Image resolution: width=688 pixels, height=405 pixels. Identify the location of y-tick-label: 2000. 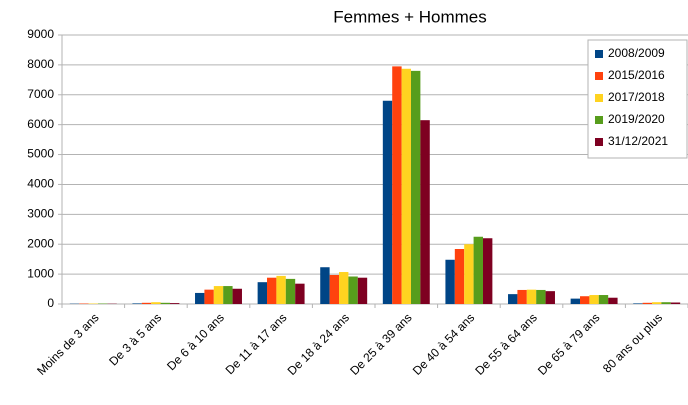
(40, 243).